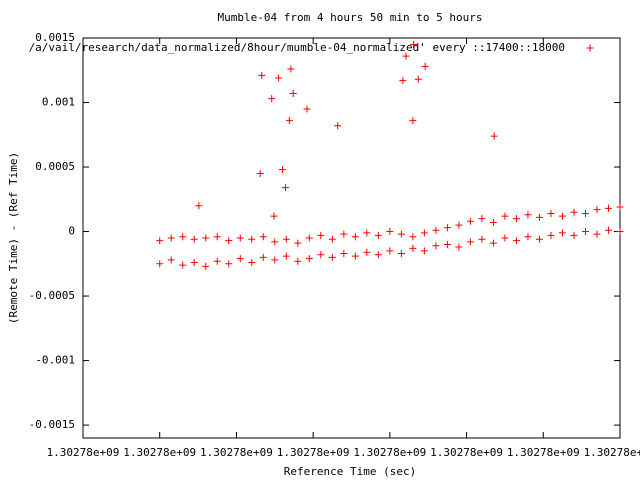 The height and width of the screenshot is (480, 640). What do you see at coordinates (55, 360) in the screenshot?
I see `y-tick-label: -0.001` at bounding box center [55, 360].